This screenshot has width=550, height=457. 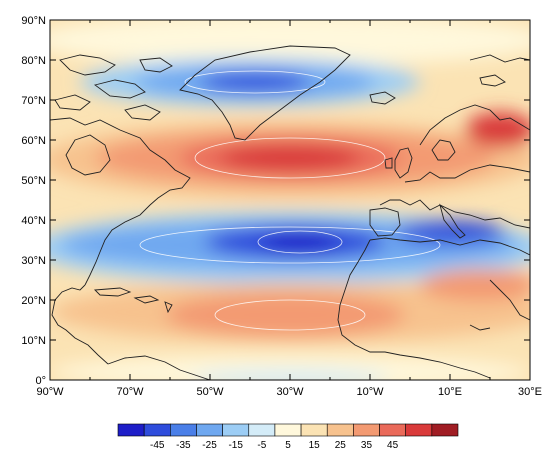 What do you see at coordinates (33, 21) in the screenshot?
I see `lat-label: 90°N` at bounding box center [33, 21].